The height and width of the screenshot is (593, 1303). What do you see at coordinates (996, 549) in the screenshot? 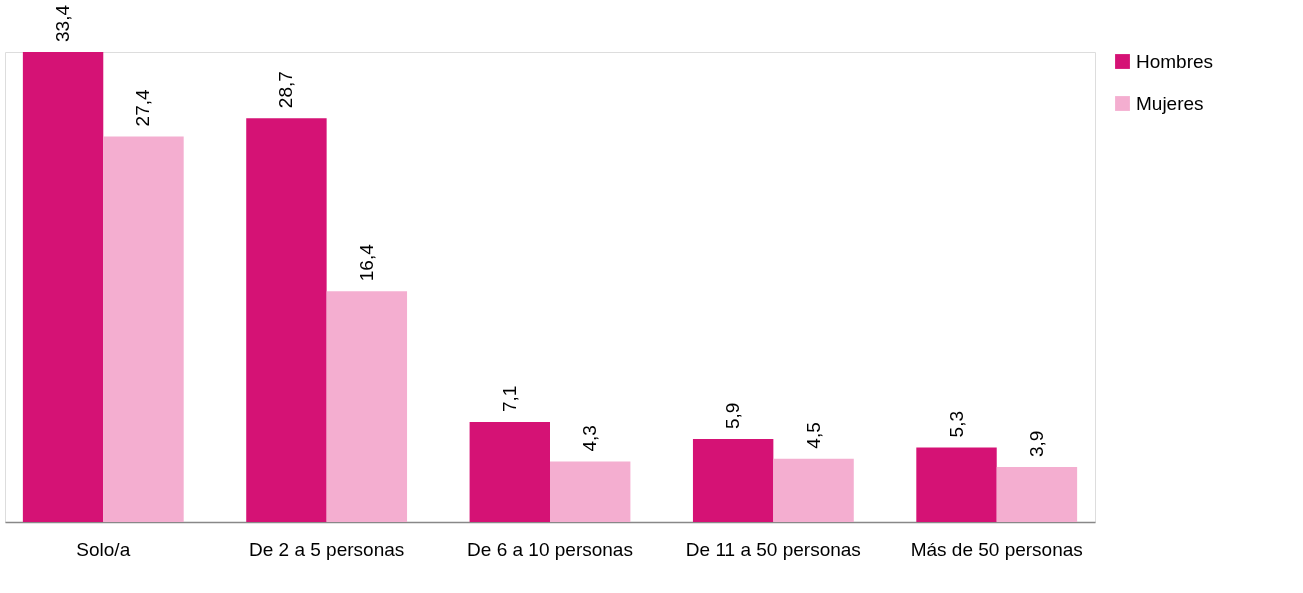
I see `x-tick-label: Más de 50 personas` at bounding box center [996, 549].